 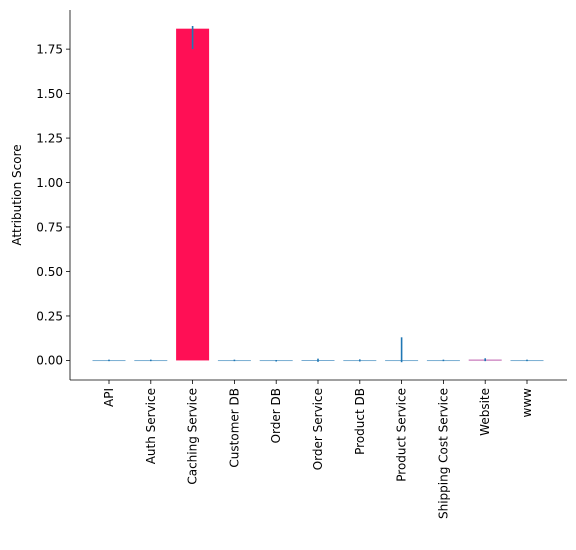 What do you see at coordinates (193, 436) in the screenshot?
I see `x-tick-label: Caching Service` at bounding box center [193, 436].